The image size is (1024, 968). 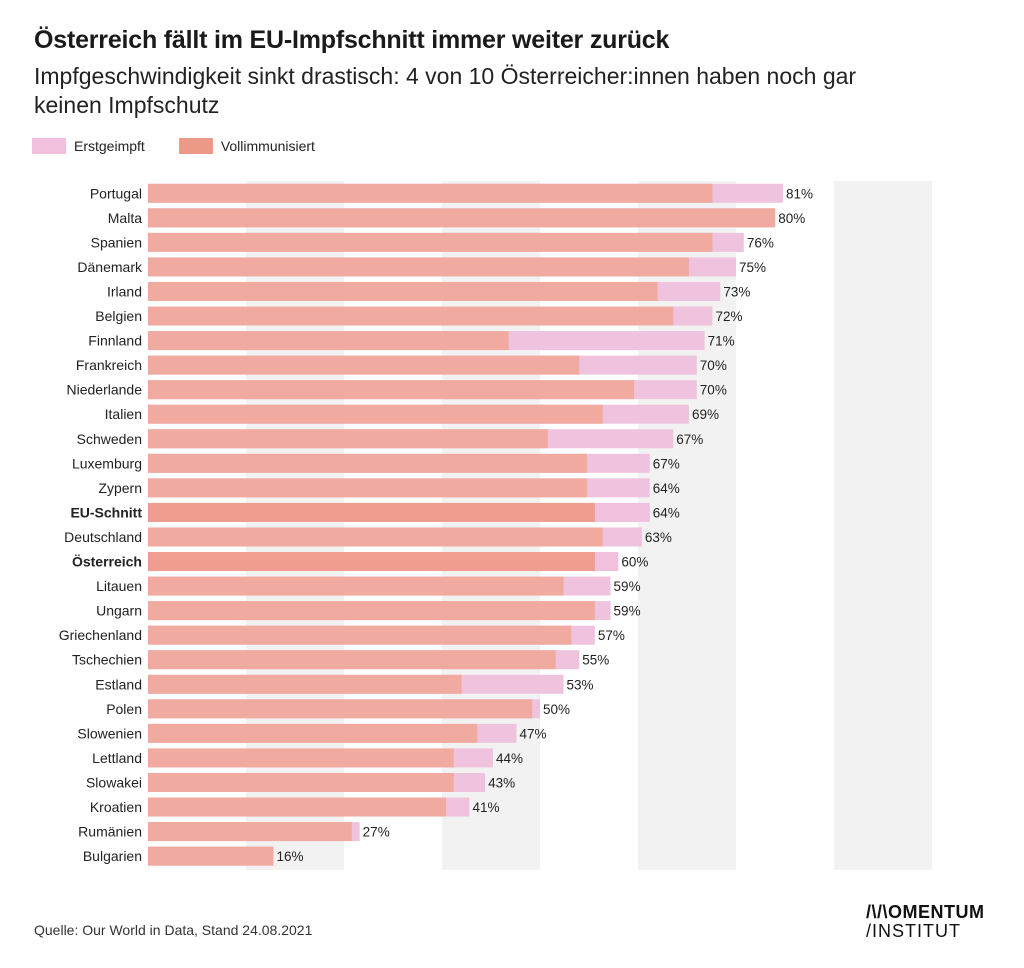 What do you see at coordinates (107, 463) in the screenshot?
I see `country-label: Luxemburg` at bounding box center [107, 463].